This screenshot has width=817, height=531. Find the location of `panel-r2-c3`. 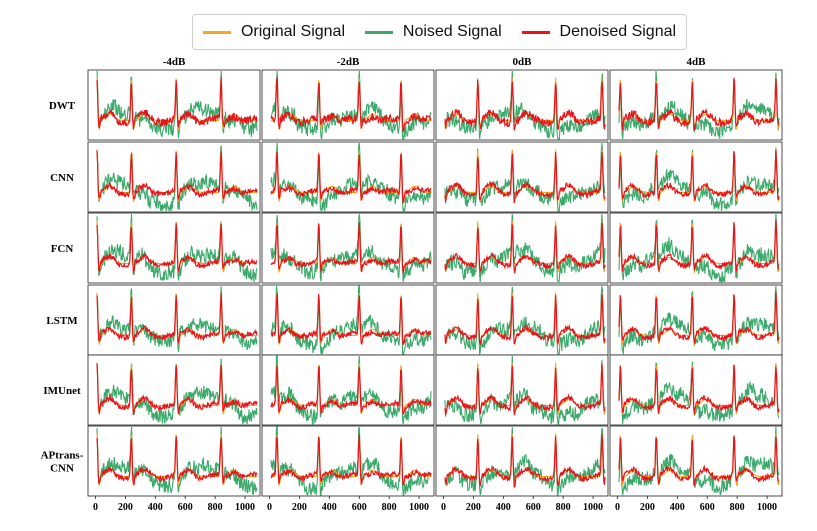

panel-r2-c3 is located at coordinates (696, 248).